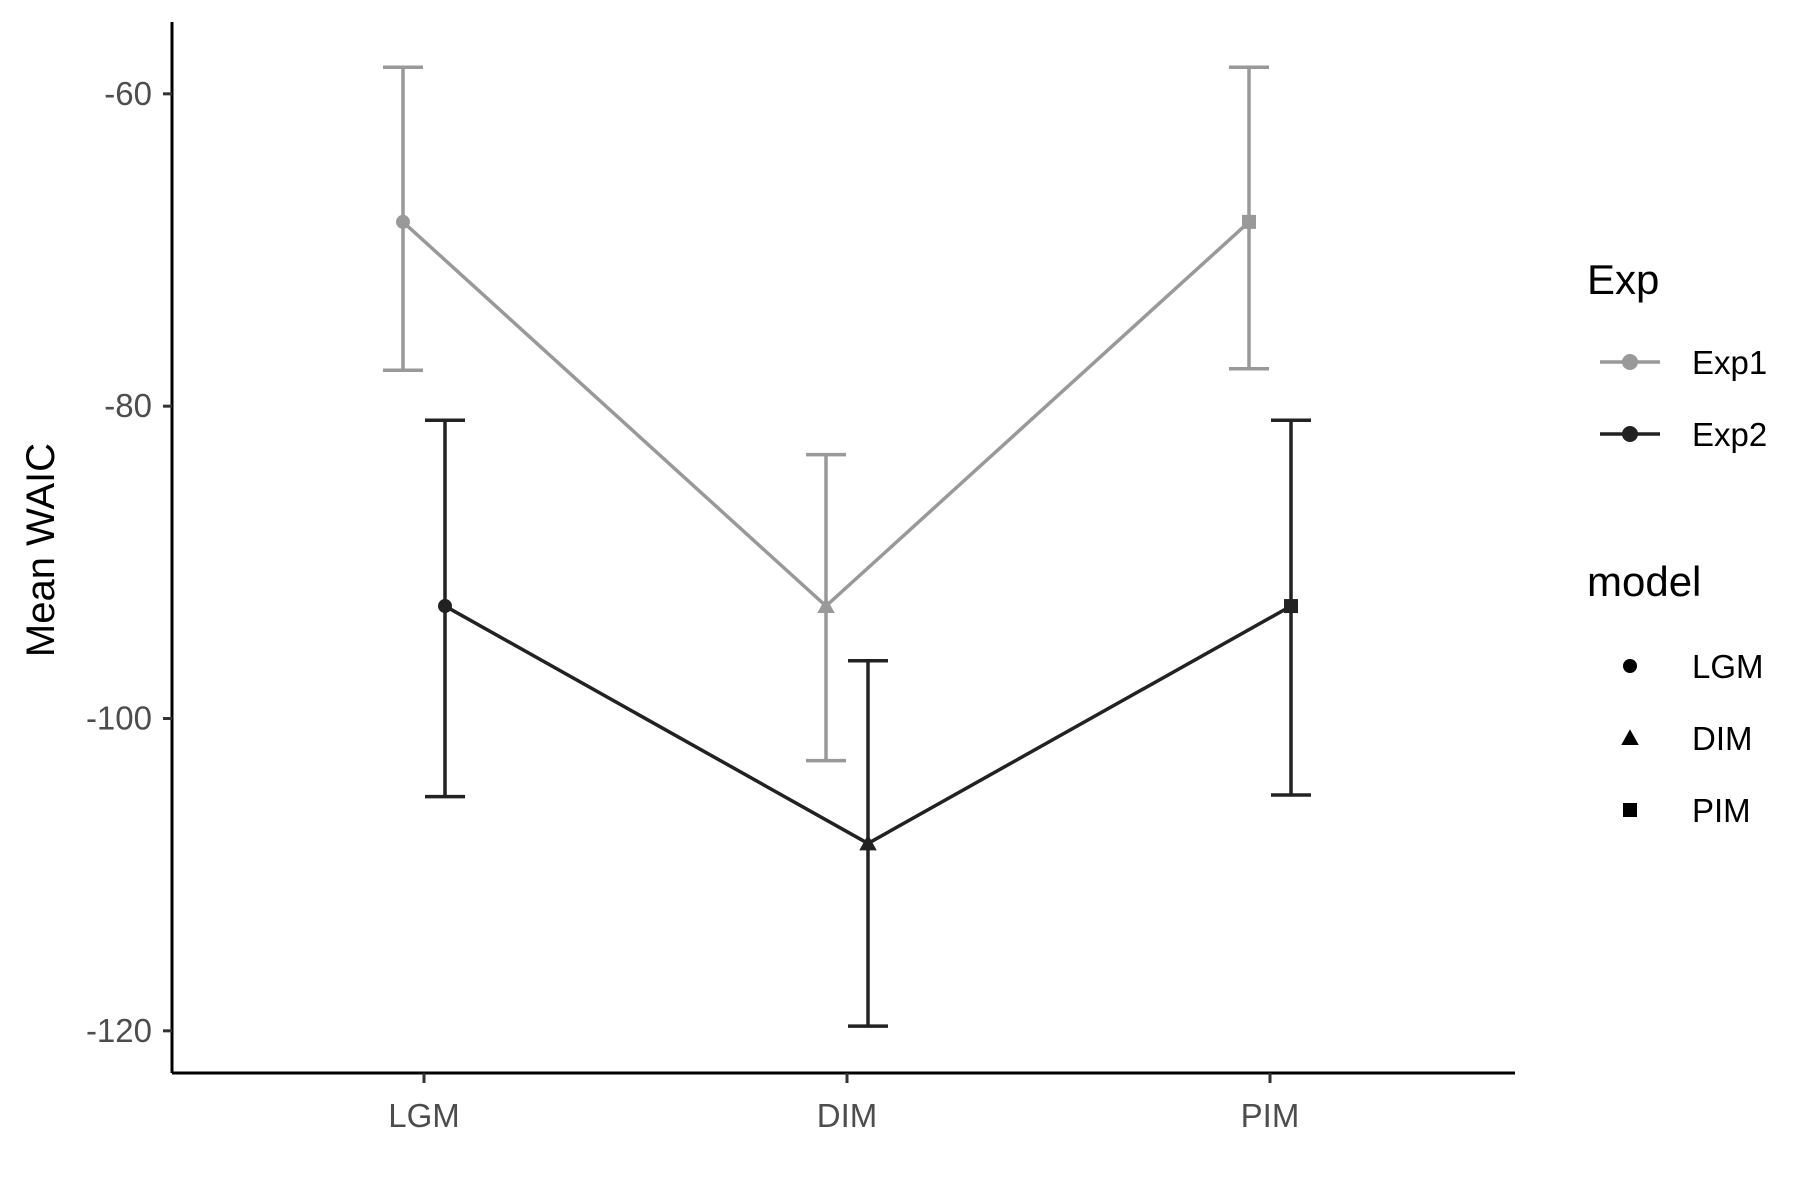  What do you see at coordinates (1729, 434) in the screenshot?
I see `legend-label: Exp2` at bounding box center [1729, 434].